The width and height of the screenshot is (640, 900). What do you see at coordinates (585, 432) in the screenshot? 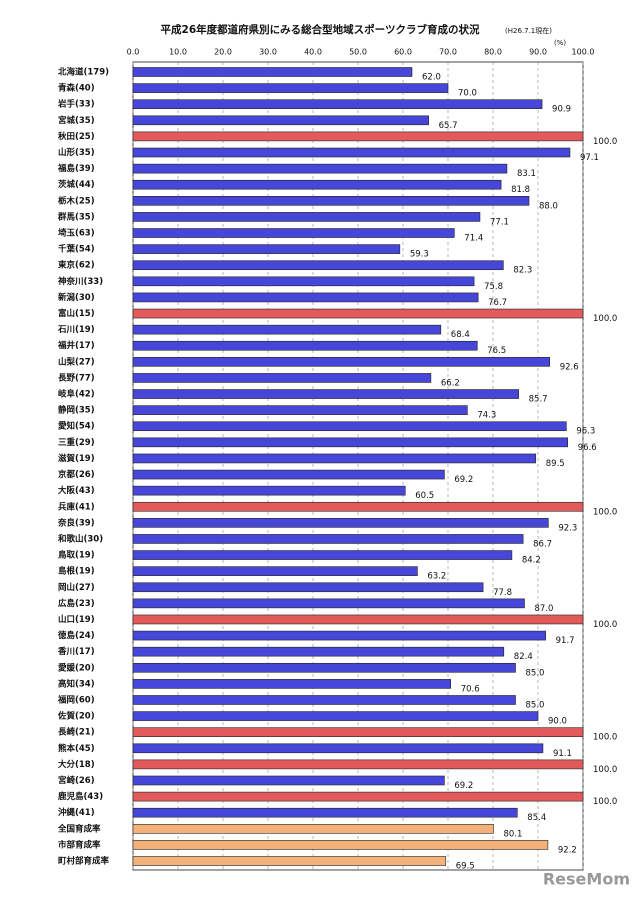
I see `value-label: 96.3` at bounding box center [585, 432].